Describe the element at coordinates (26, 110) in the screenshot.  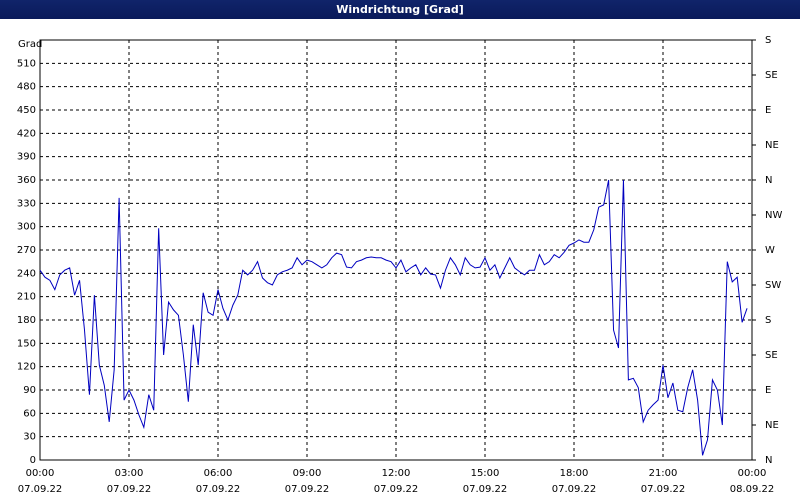
I see `y-tick-label: 450` at that location.